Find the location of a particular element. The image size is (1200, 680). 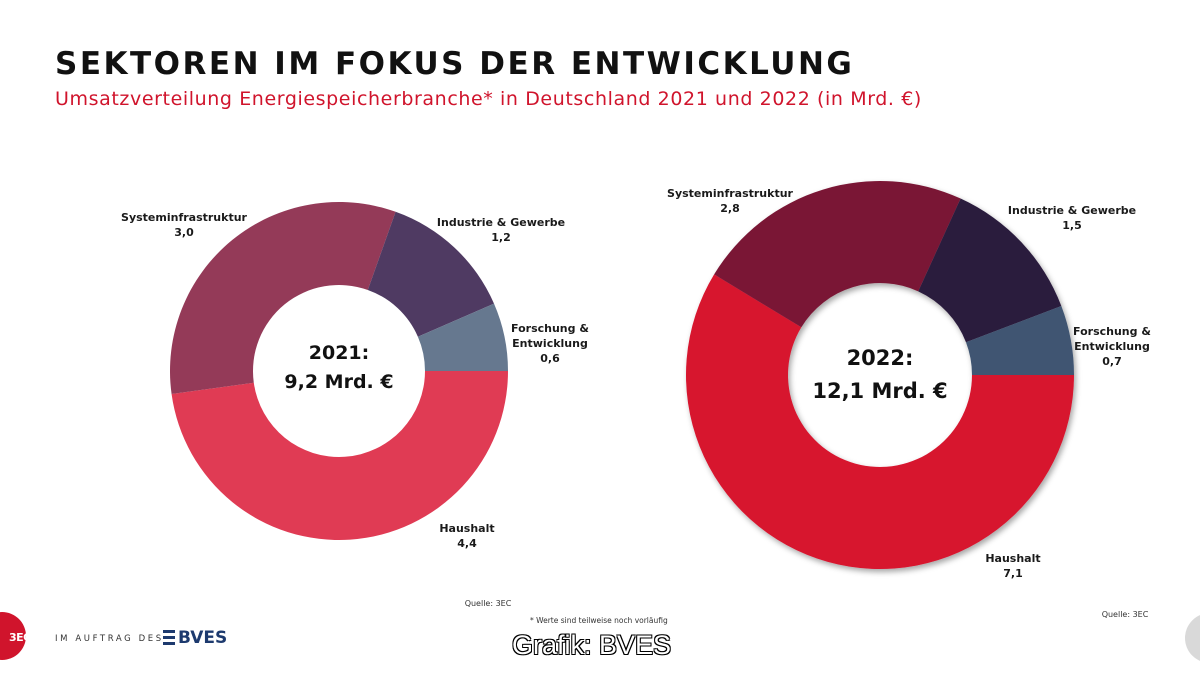

corner-decoration is located at coordinates (1192, 638).